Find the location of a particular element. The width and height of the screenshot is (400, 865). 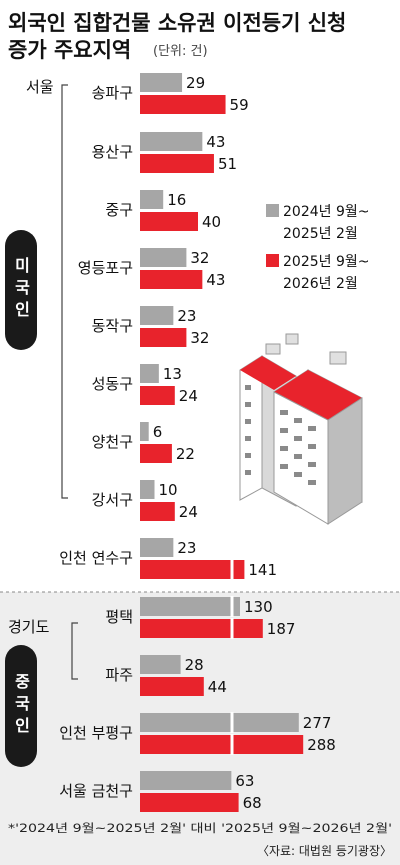

value-label: 51 is located at coordinates (227, 164).